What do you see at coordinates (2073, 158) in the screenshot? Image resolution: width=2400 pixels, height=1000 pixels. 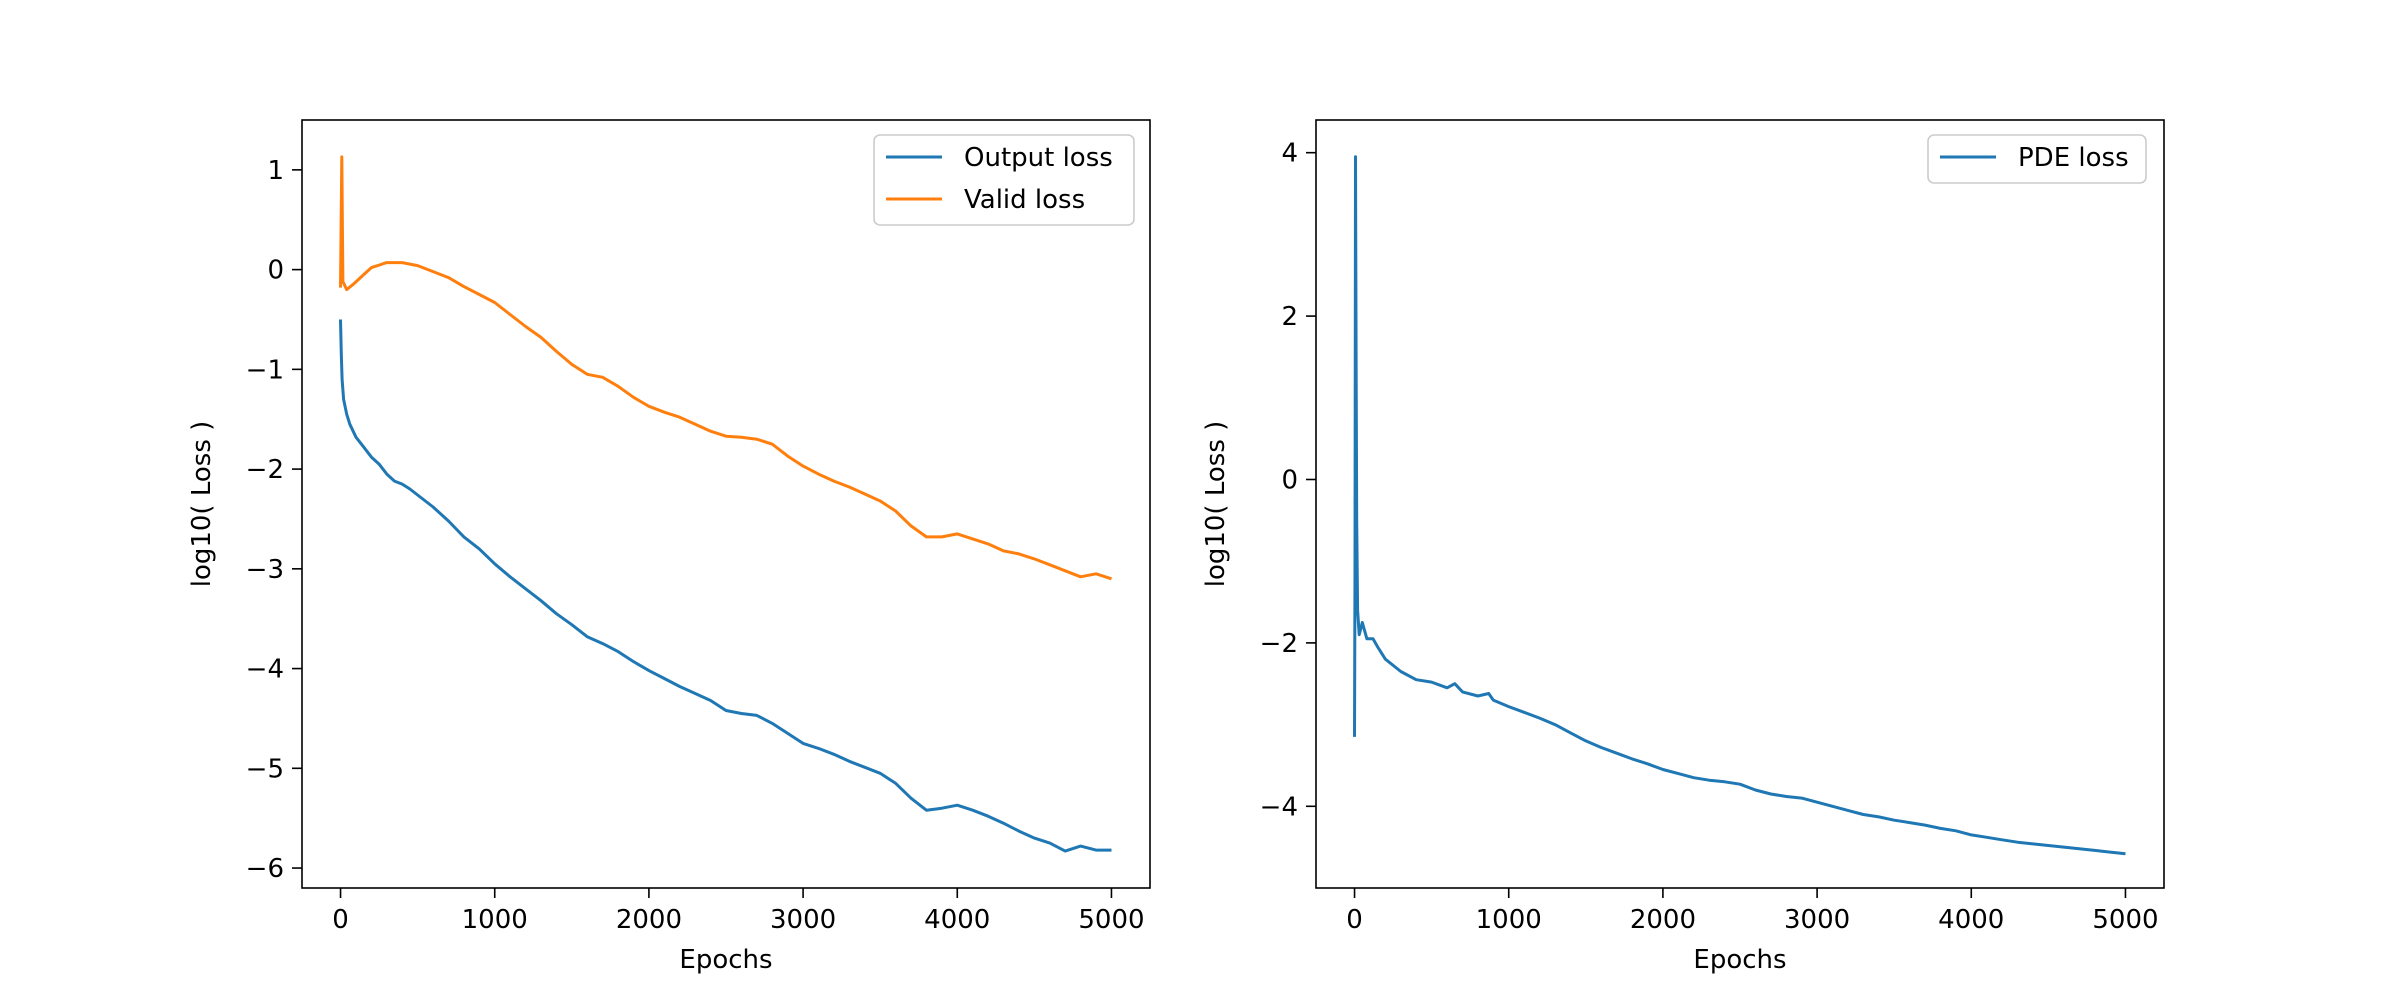 I see `legend-label: PDE loss` at bounding box center [2073, 158].